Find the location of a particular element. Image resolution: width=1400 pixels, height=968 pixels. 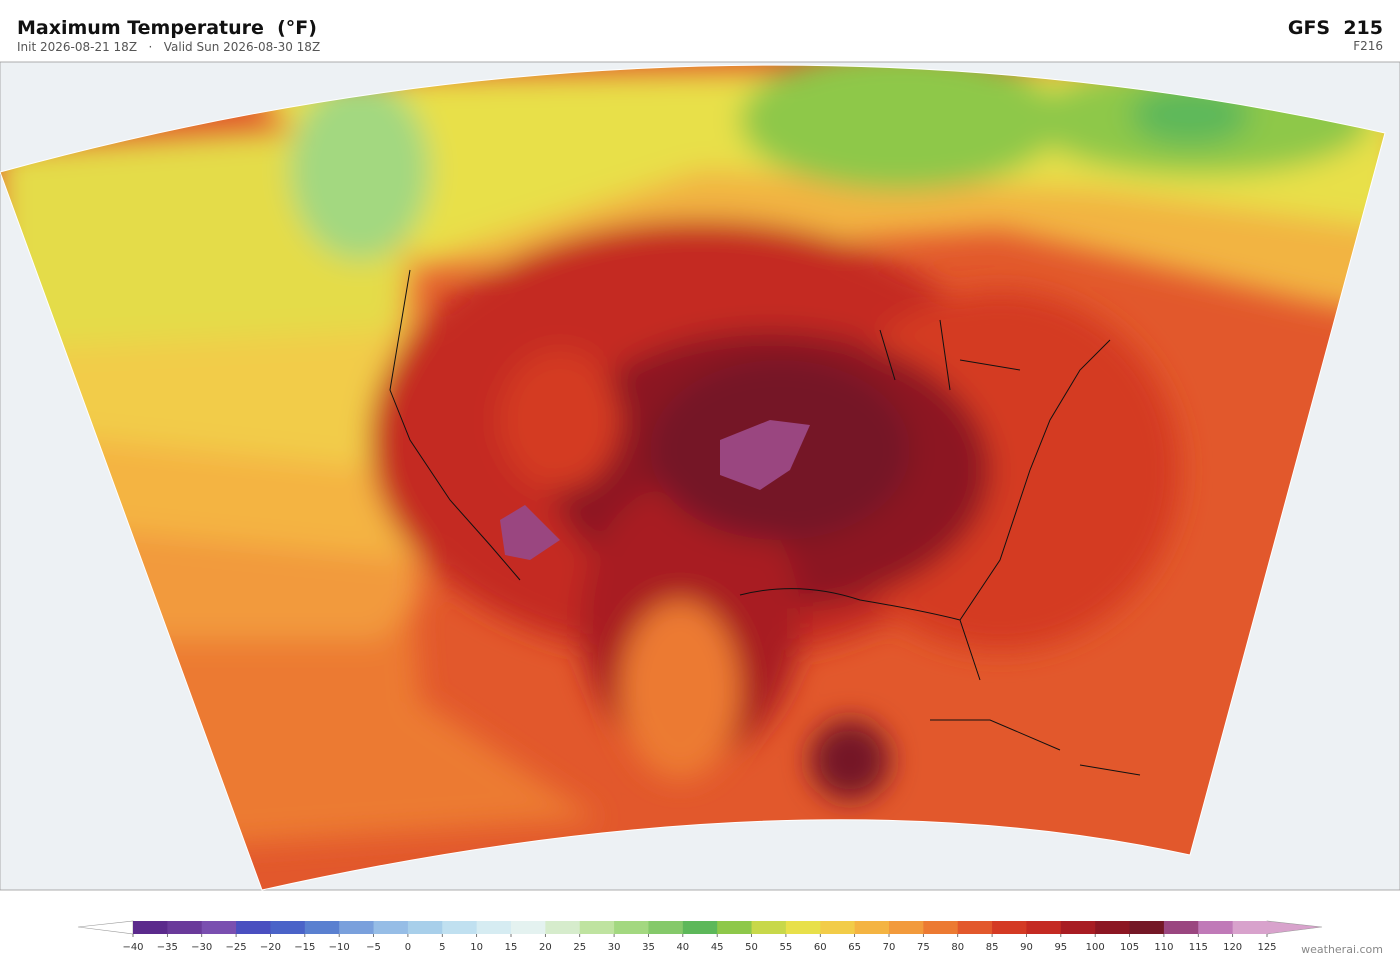

colorbar-tick-label: 55 is located at coordinates (786, 947).